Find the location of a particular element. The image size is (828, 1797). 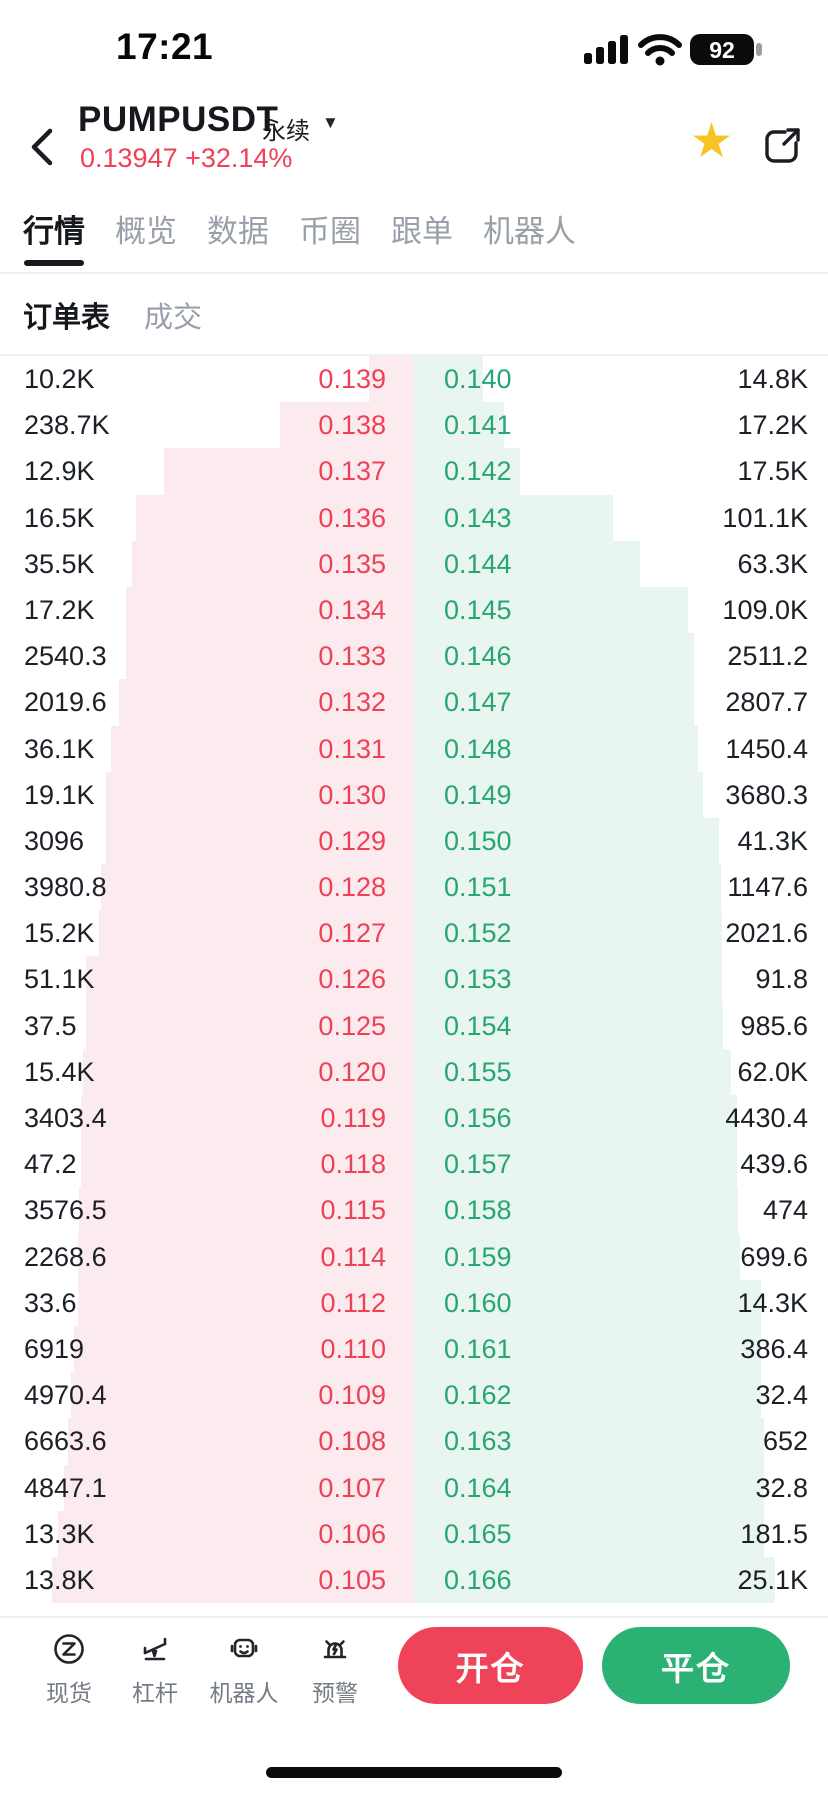

toolbar-action-现货: 现货 is located at coordinates (69, 1669).